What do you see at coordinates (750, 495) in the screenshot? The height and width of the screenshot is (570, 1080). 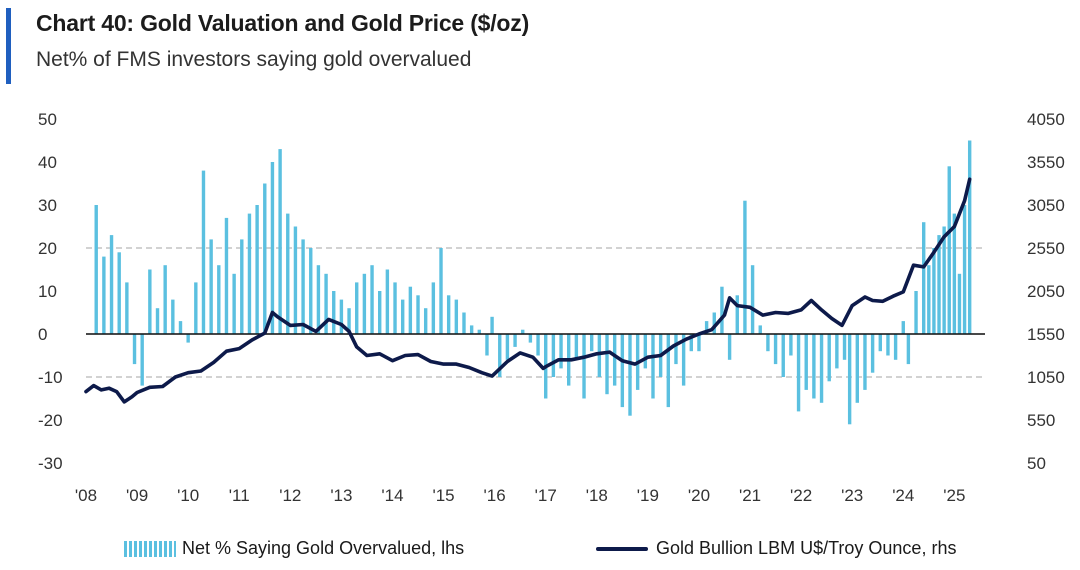 I see `x-axis-tick: '21` at bounding box center [750, 495].